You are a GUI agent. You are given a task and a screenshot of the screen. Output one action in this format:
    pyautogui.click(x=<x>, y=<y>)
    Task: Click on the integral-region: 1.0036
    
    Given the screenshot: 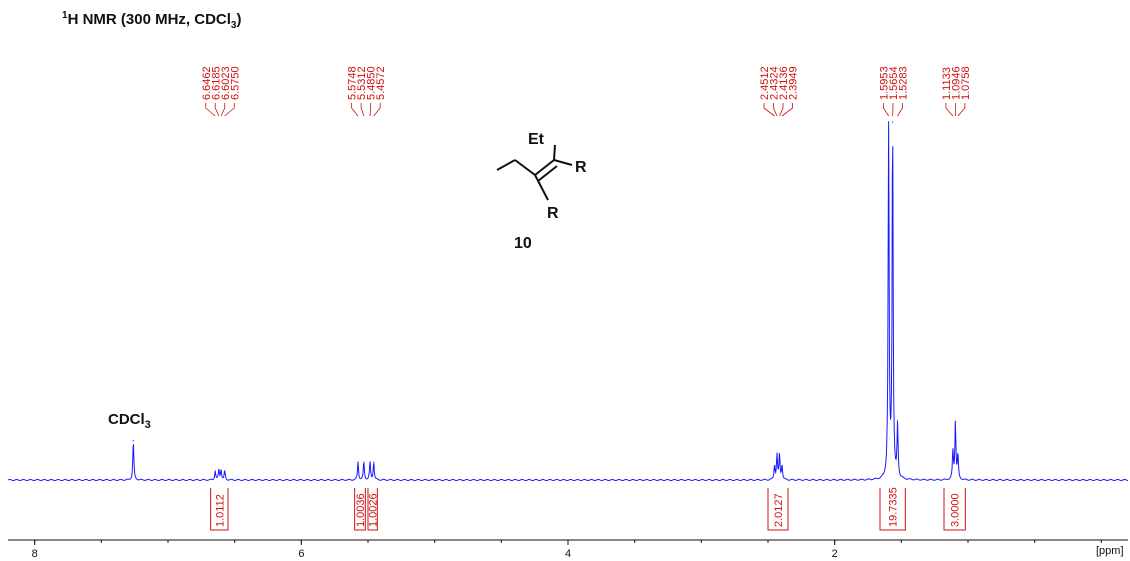 What is the action you would take?
    pyautogui.click(x=360, y=509)
    